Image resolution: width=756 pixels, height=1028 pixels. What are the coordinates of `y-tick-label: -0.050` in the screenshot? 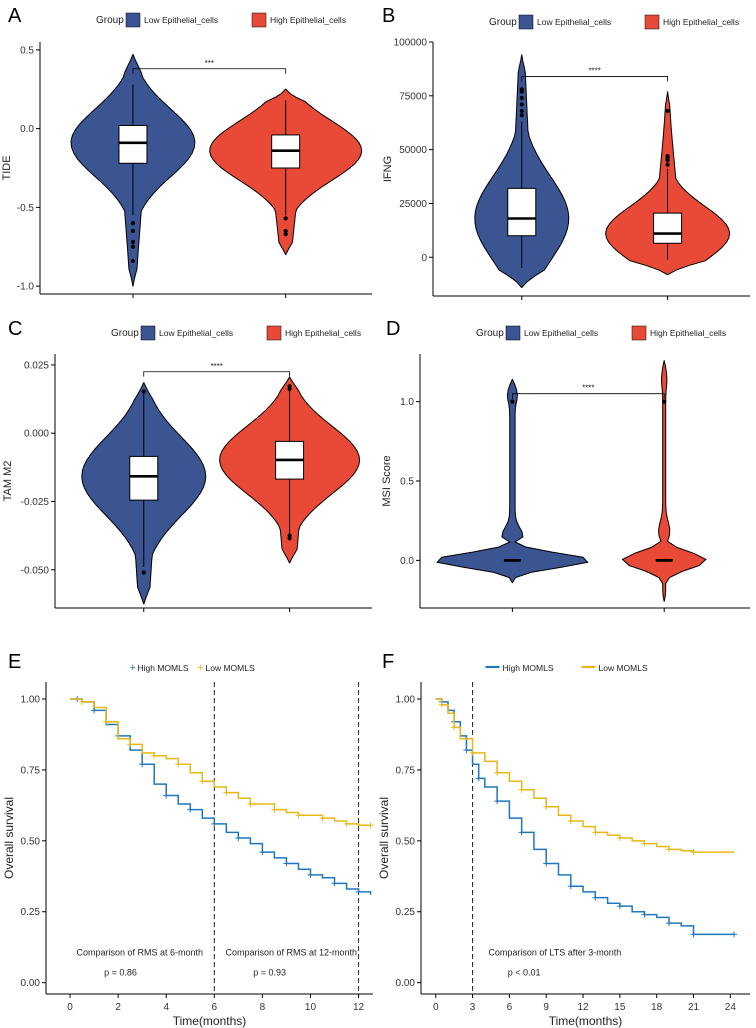 It's located at (35, 570).